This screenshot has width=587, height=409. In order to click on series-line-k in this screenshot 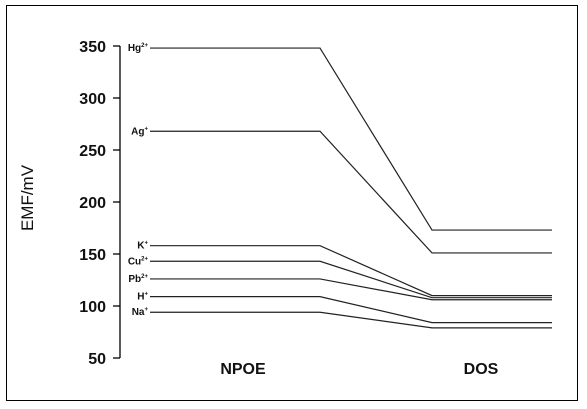, I will do `click(351, 271)`.